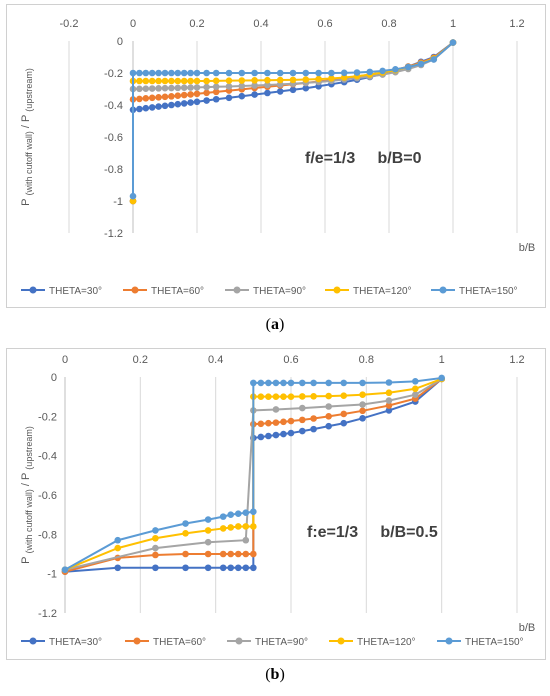  What do you see at coordinates (527, 628) in the screenshot?
I see `x-axis-title: b/B` at bounding box center [527, 628].